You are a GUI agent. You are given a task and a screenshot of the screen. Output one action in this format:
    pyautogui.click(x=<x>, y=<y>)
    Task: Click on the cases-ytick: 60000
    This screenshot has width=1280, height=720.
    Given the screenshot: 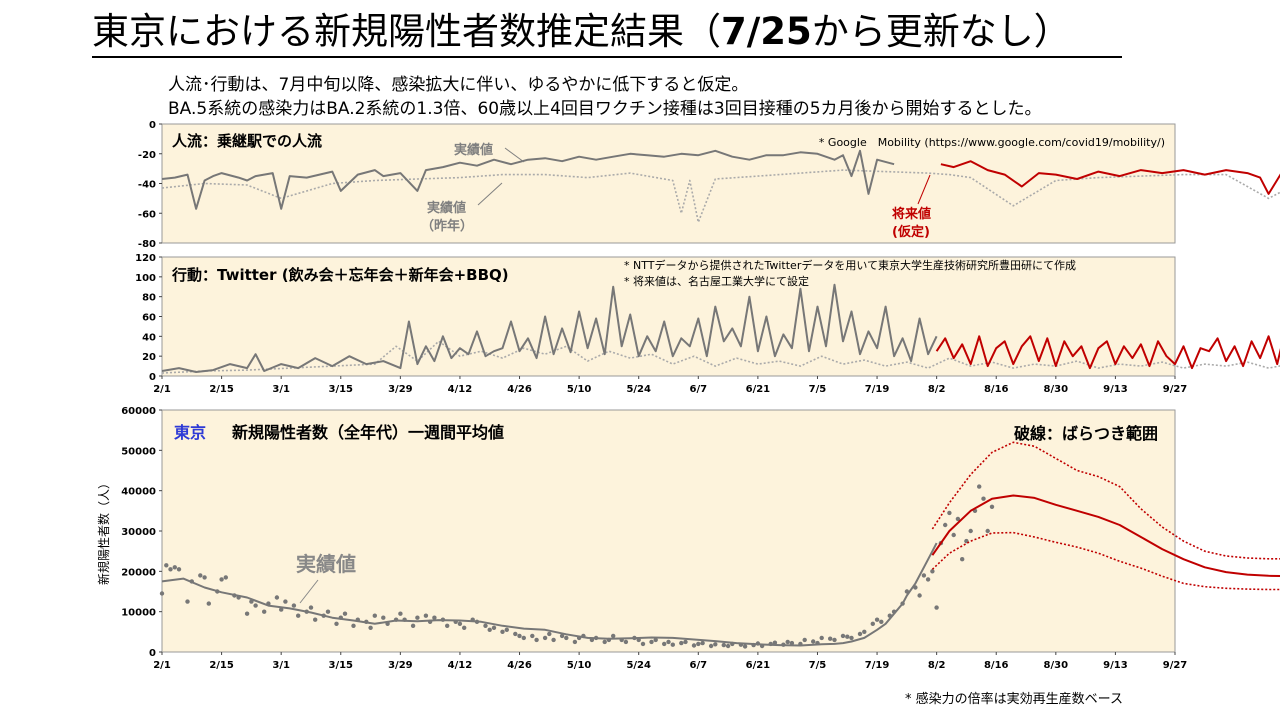 What is the action you would take?
    pyautogui.click(x=138, y=411)
    